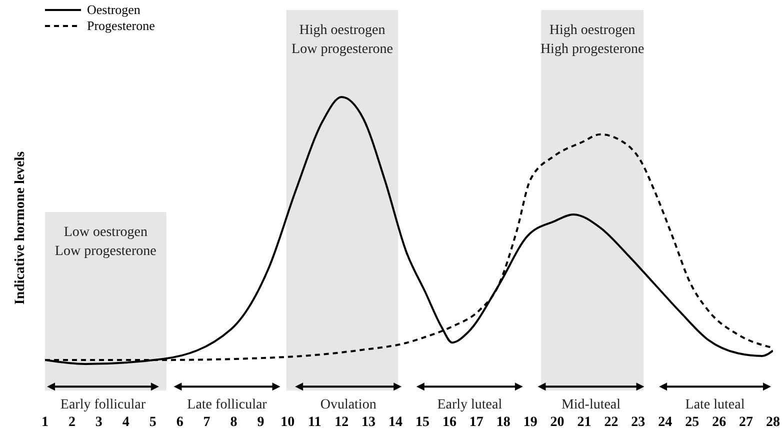  I want to click on x-tick-label: 14, so click(395, 422).